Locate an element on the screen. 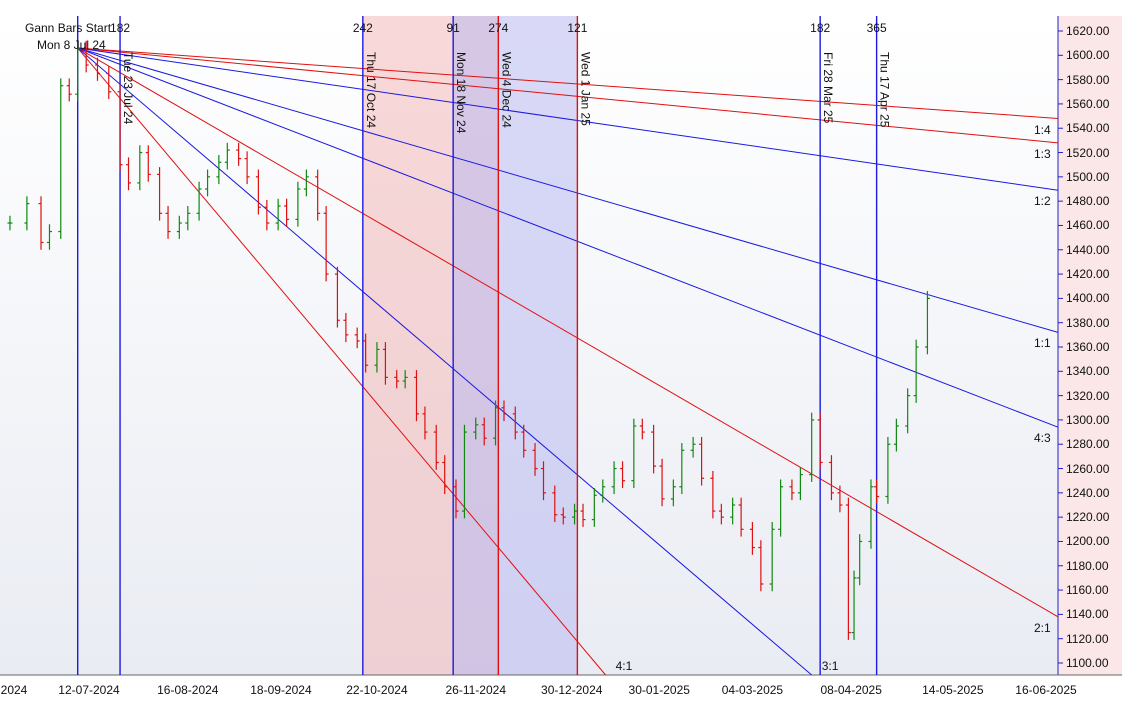 Image resolution: width=1122 pixels, height=701 pixels. y-tick-label: 1200.00 is located at coordinates (1088, 541).